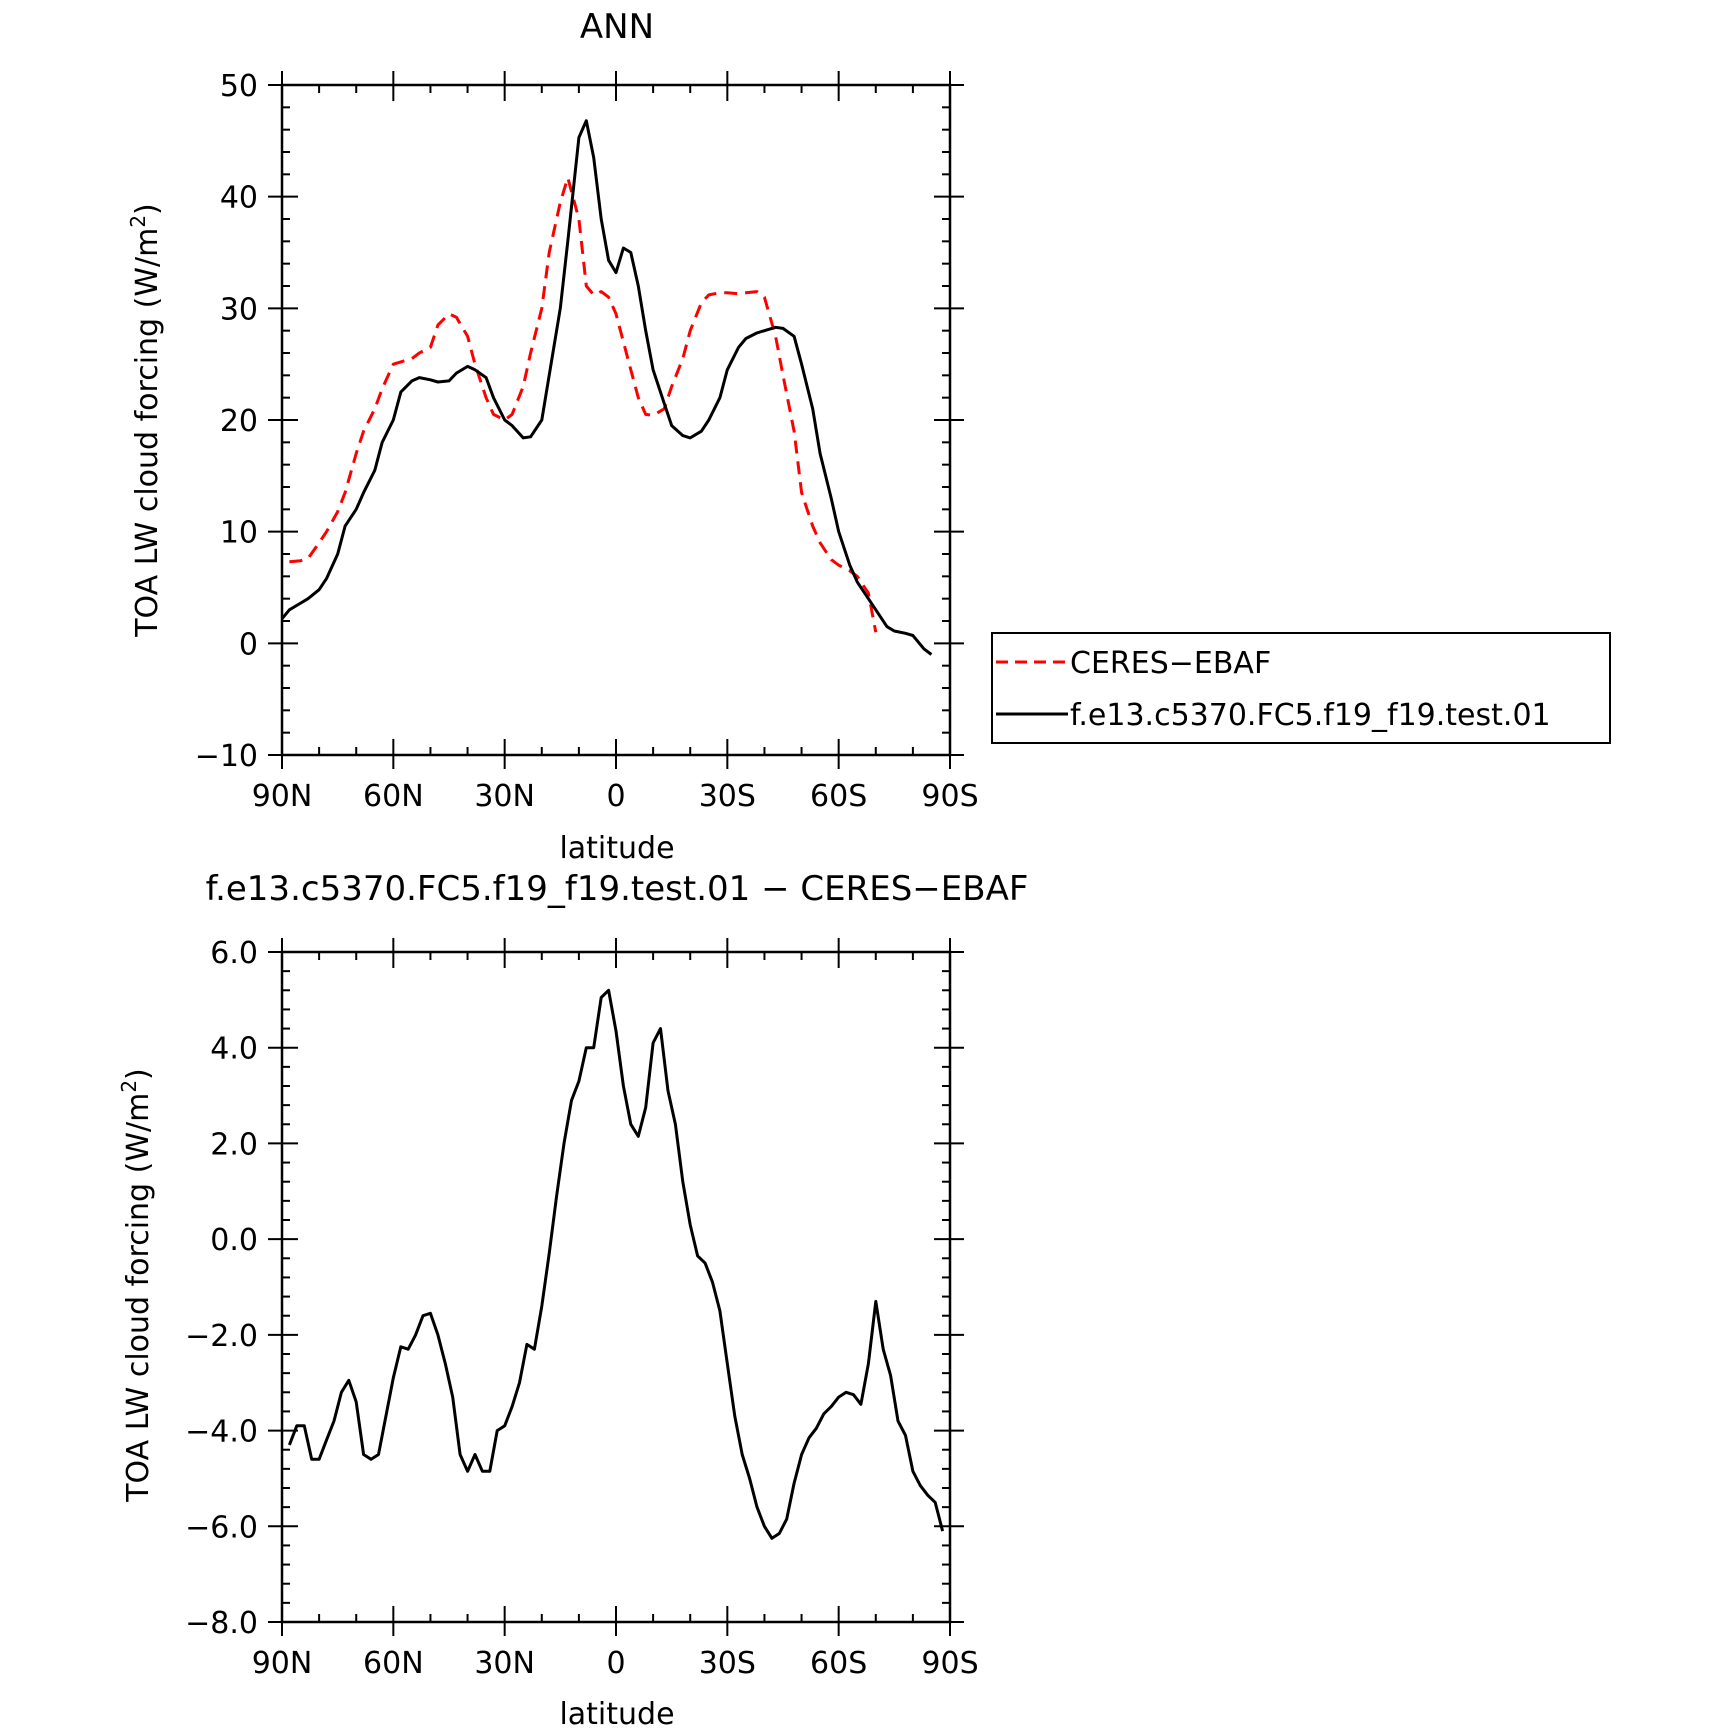 The image size is (1710, 1728). What do you see at coordinates (727, 796) in the screenshot?
I see `top-x-tick-label: 30S` at bounding box center [727, 796].